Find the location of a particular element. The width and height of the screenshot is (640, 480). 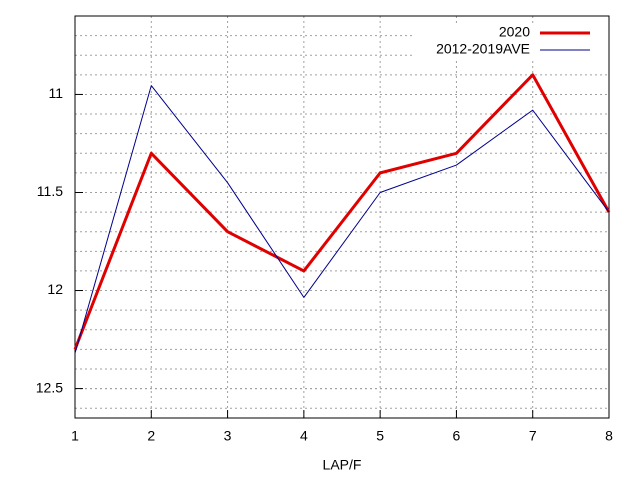

x-tick-label: 5 is located at coordinates (380, 436).